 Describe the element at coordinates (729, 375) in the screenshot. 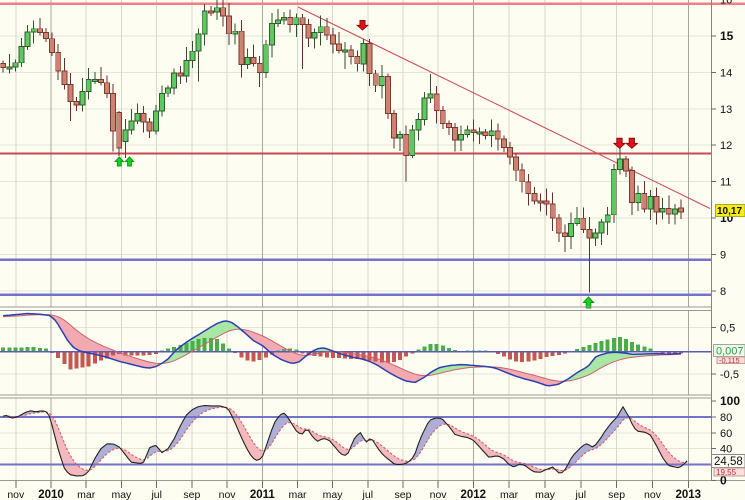

I see `svg-text: -0,5` at that location.